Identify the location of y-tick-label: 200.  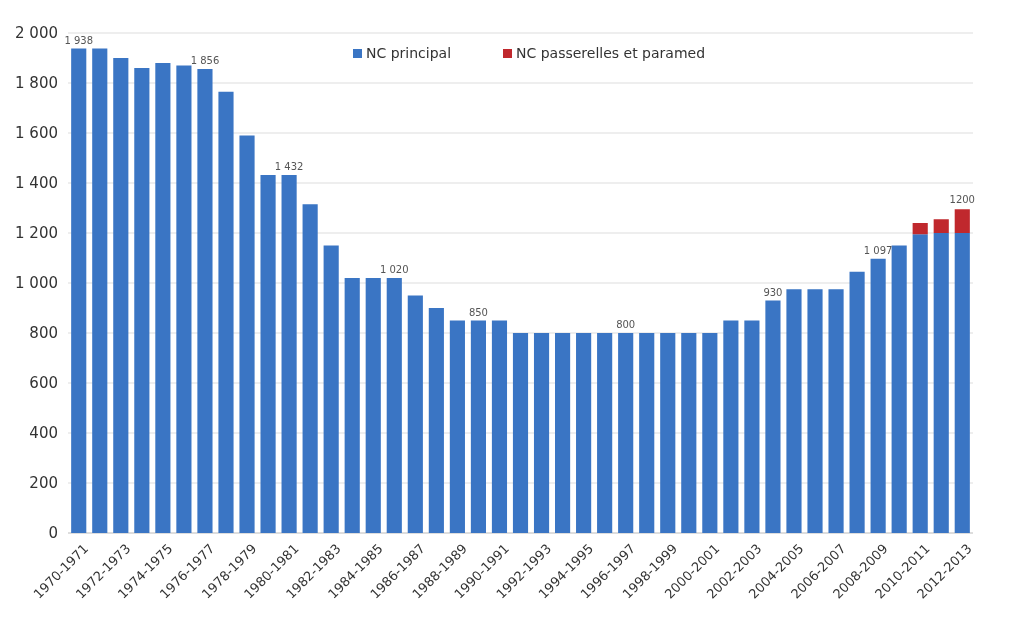
(43, 483).